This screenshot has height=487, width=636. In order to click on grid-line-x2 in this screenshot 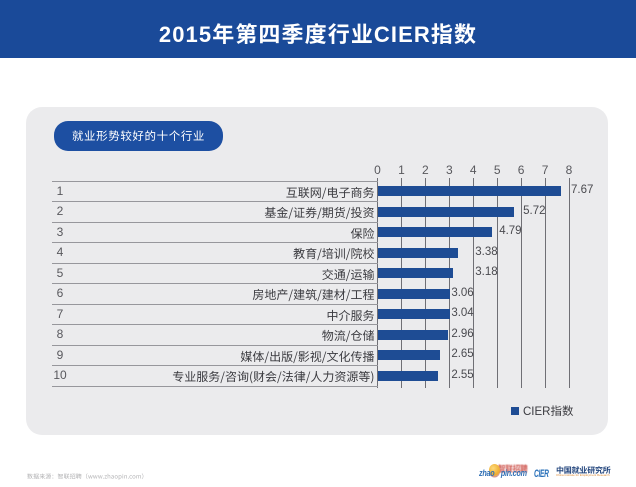, I will do `click(425, 283)`.